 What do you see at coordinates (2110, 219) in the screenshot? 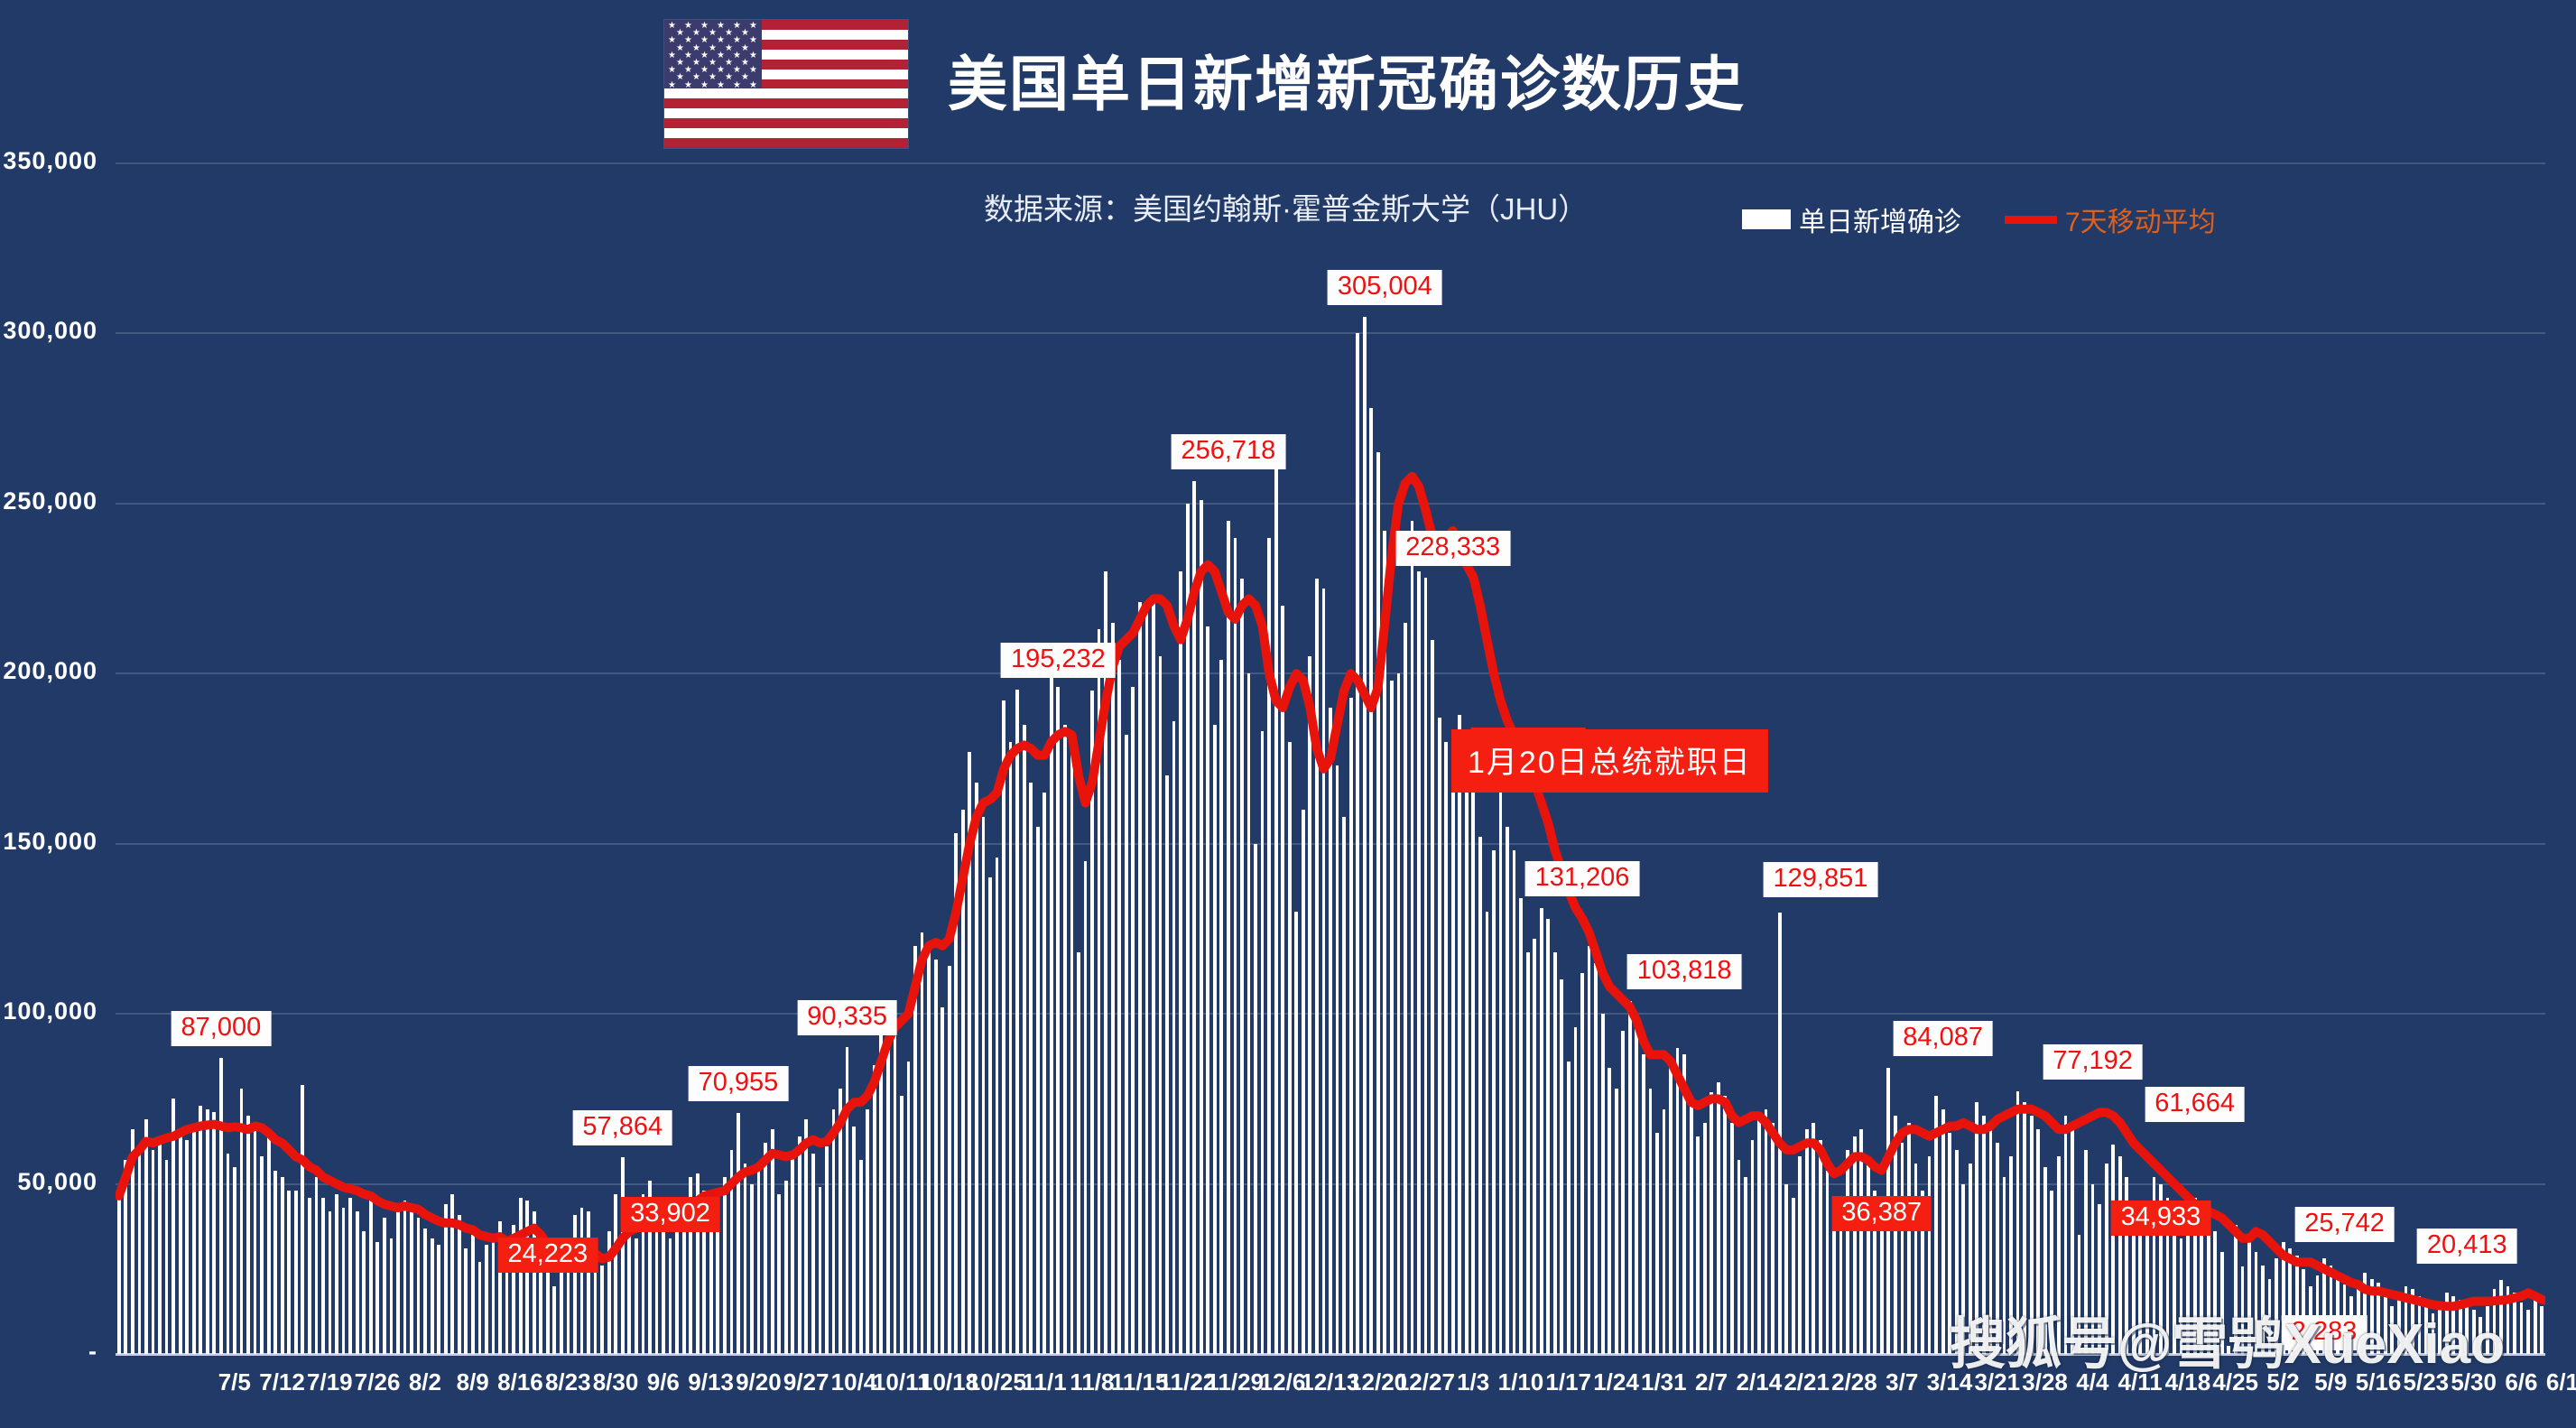
I see `legend-item-moving-average: 7天移动平均` at bounding box center [2110, 219].